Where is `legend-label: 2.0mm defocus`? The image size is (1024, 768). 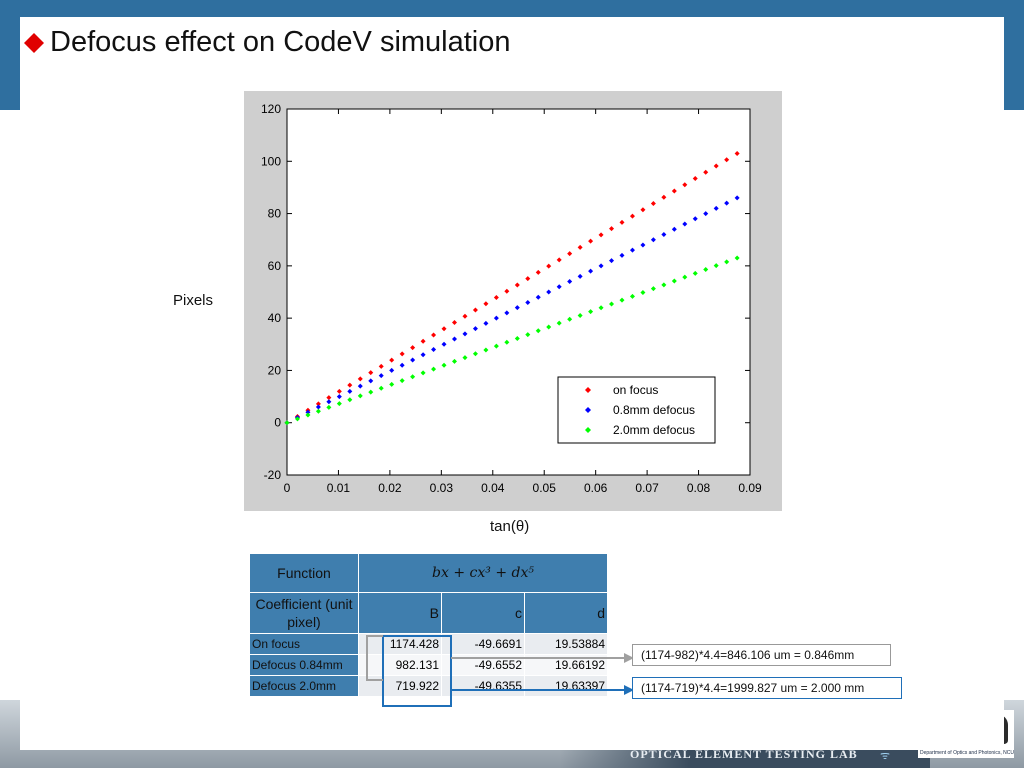 legend-label: 2.0mm defocus is located at coordinates (654, 430).